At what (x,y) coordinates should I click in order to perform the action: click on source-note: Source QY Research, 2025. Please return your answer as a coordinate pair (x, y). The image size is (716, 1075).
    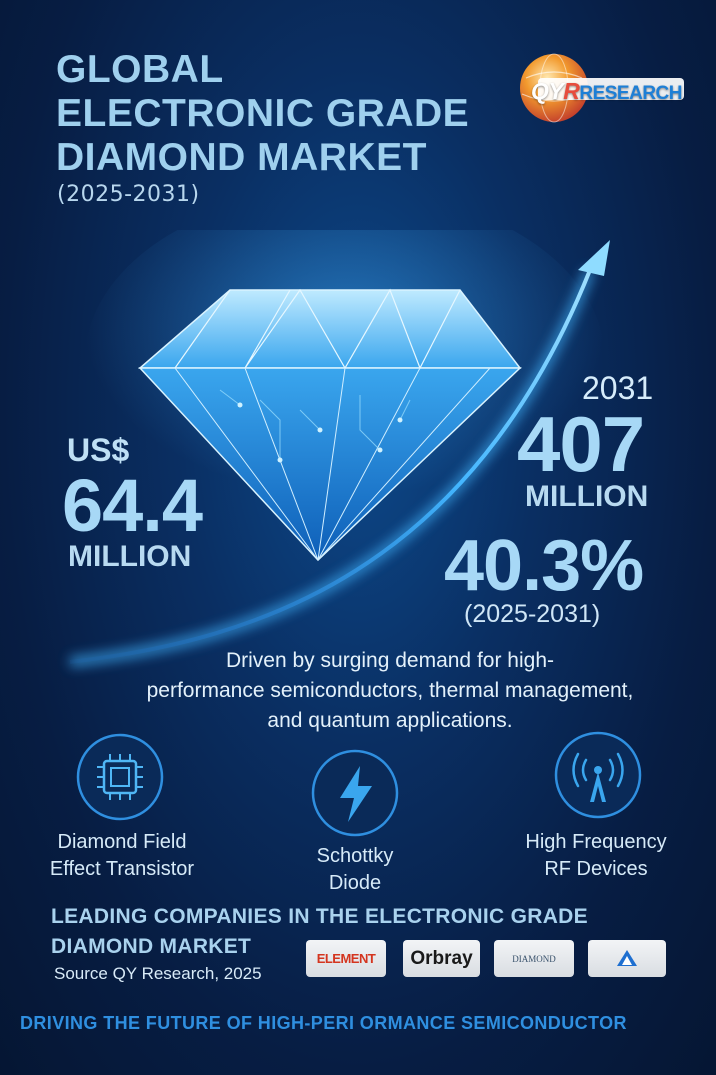
    Looking at the image, I should click on (158, 973).